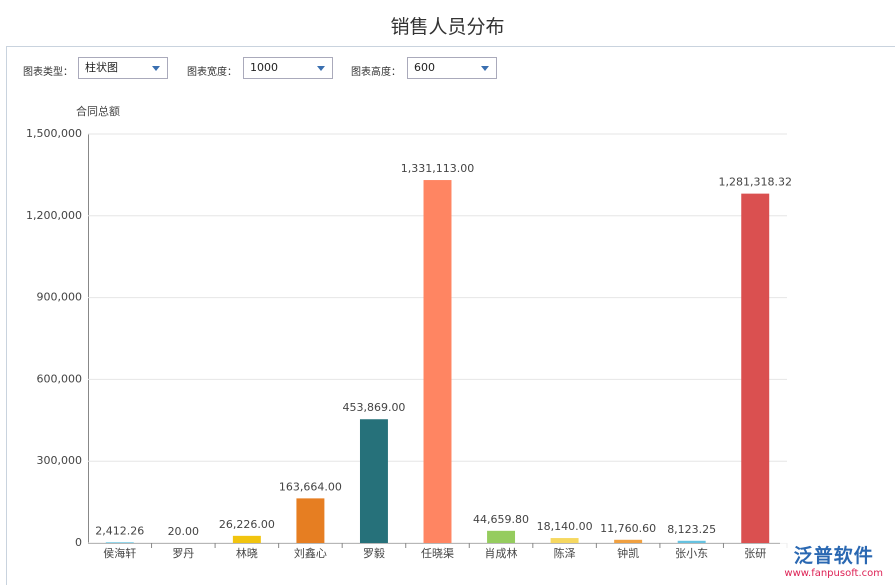 The image size is (895, 585). What do you see at coordinates (310, 553) in the screenshot?
I see `x-tick-label: 刘鑫心` at bounding box center [310, 553].